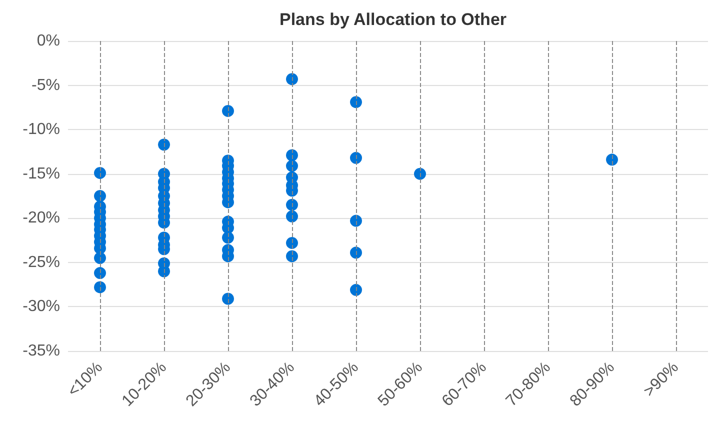 The height and width of the screenshot is (424, 716). I want to click on y-tick-label: 0%, so click(48, 41).